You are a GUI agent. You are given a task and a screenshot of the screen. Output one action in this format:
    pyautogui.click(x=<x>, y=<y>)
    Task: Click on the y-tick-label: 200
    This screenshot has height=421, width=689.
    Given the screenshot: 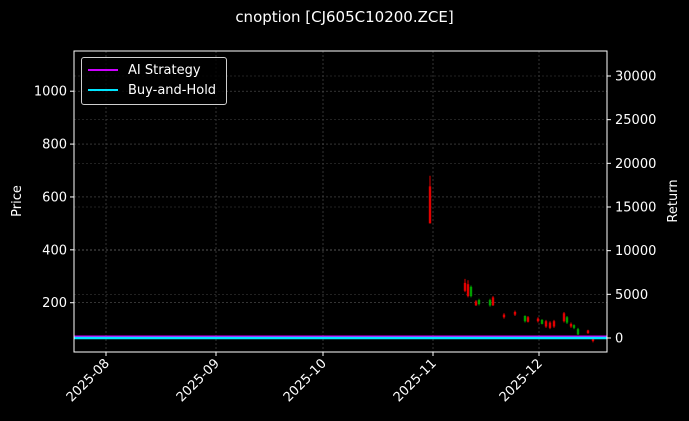 What is the action you would take?
    pyautogui.click(x=54, y=303)
    